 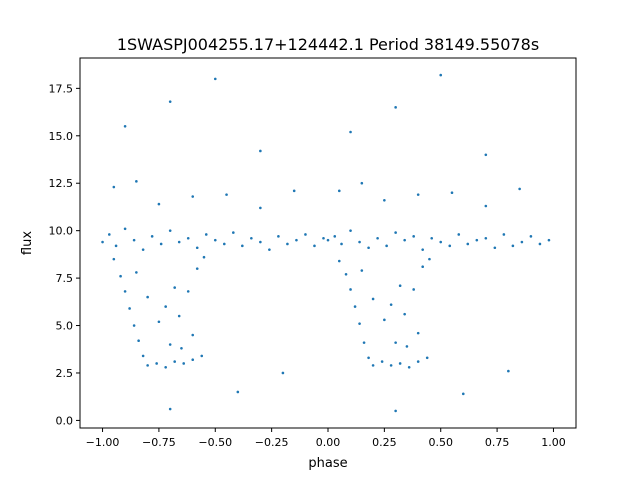 What do you see at coordinates (27, 243) in the screenshot?
I see `y-axis-label: flux` at bounding box center [27, 243].